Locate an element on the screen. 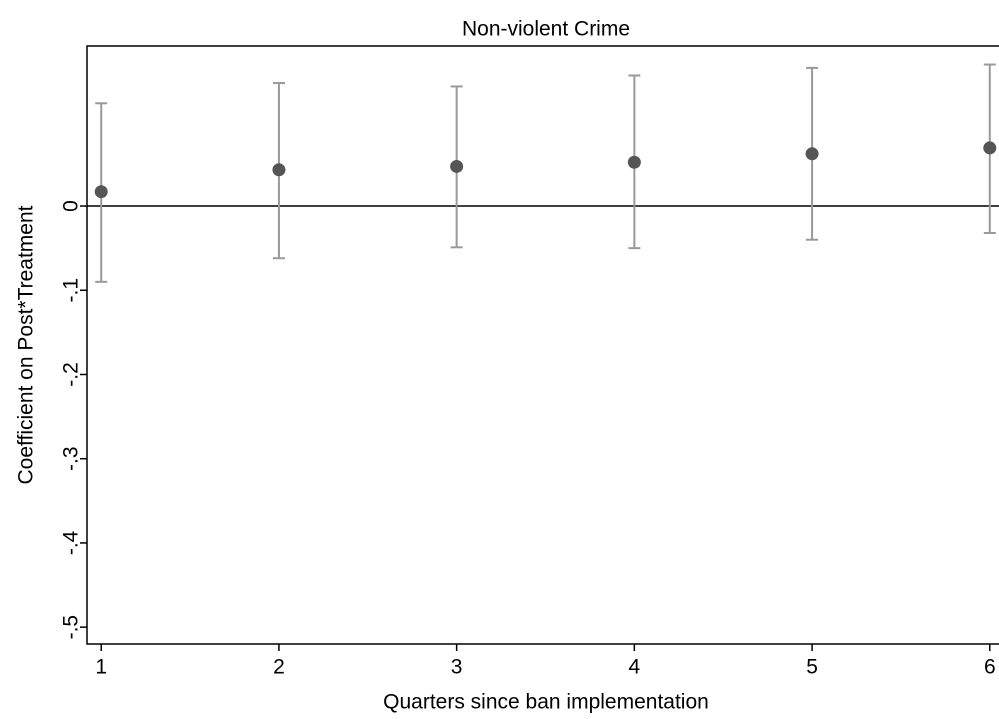 This screenshot has width=999, height=719. y-tick-label: -.3 is located at coordinates (71, 458).